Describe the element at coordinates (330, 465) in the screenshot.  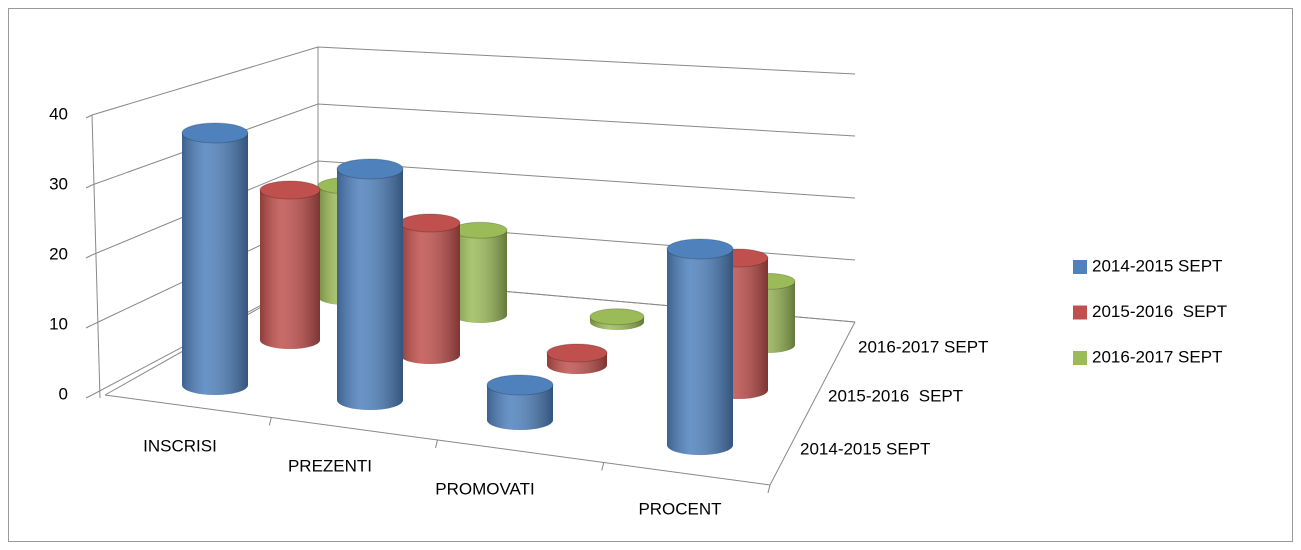
I see `x-tick-label: PREZENTI` at that location.